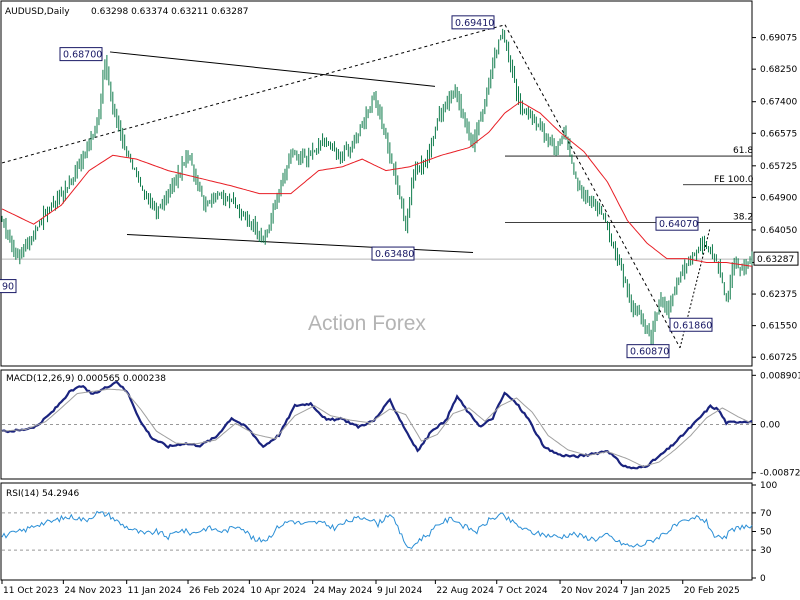 The image size is (800, 600). What do you see at coordinates (778, 358) in the screenshot?
I see `price-axis-tick: 0.60725` at bounding box center [778, 358].